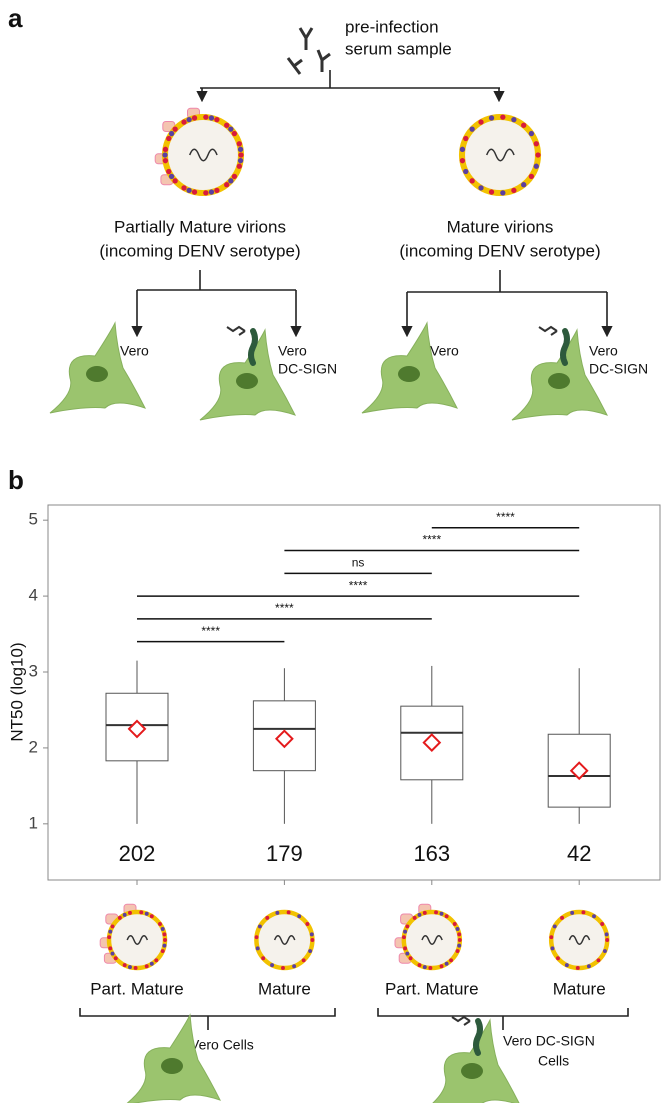 This screenshot has height=1103, width=666. What do you see at coordinates (33, 822) in the screenshot?
I see `y-tick-label: 1` at bounding box center [33, 822].